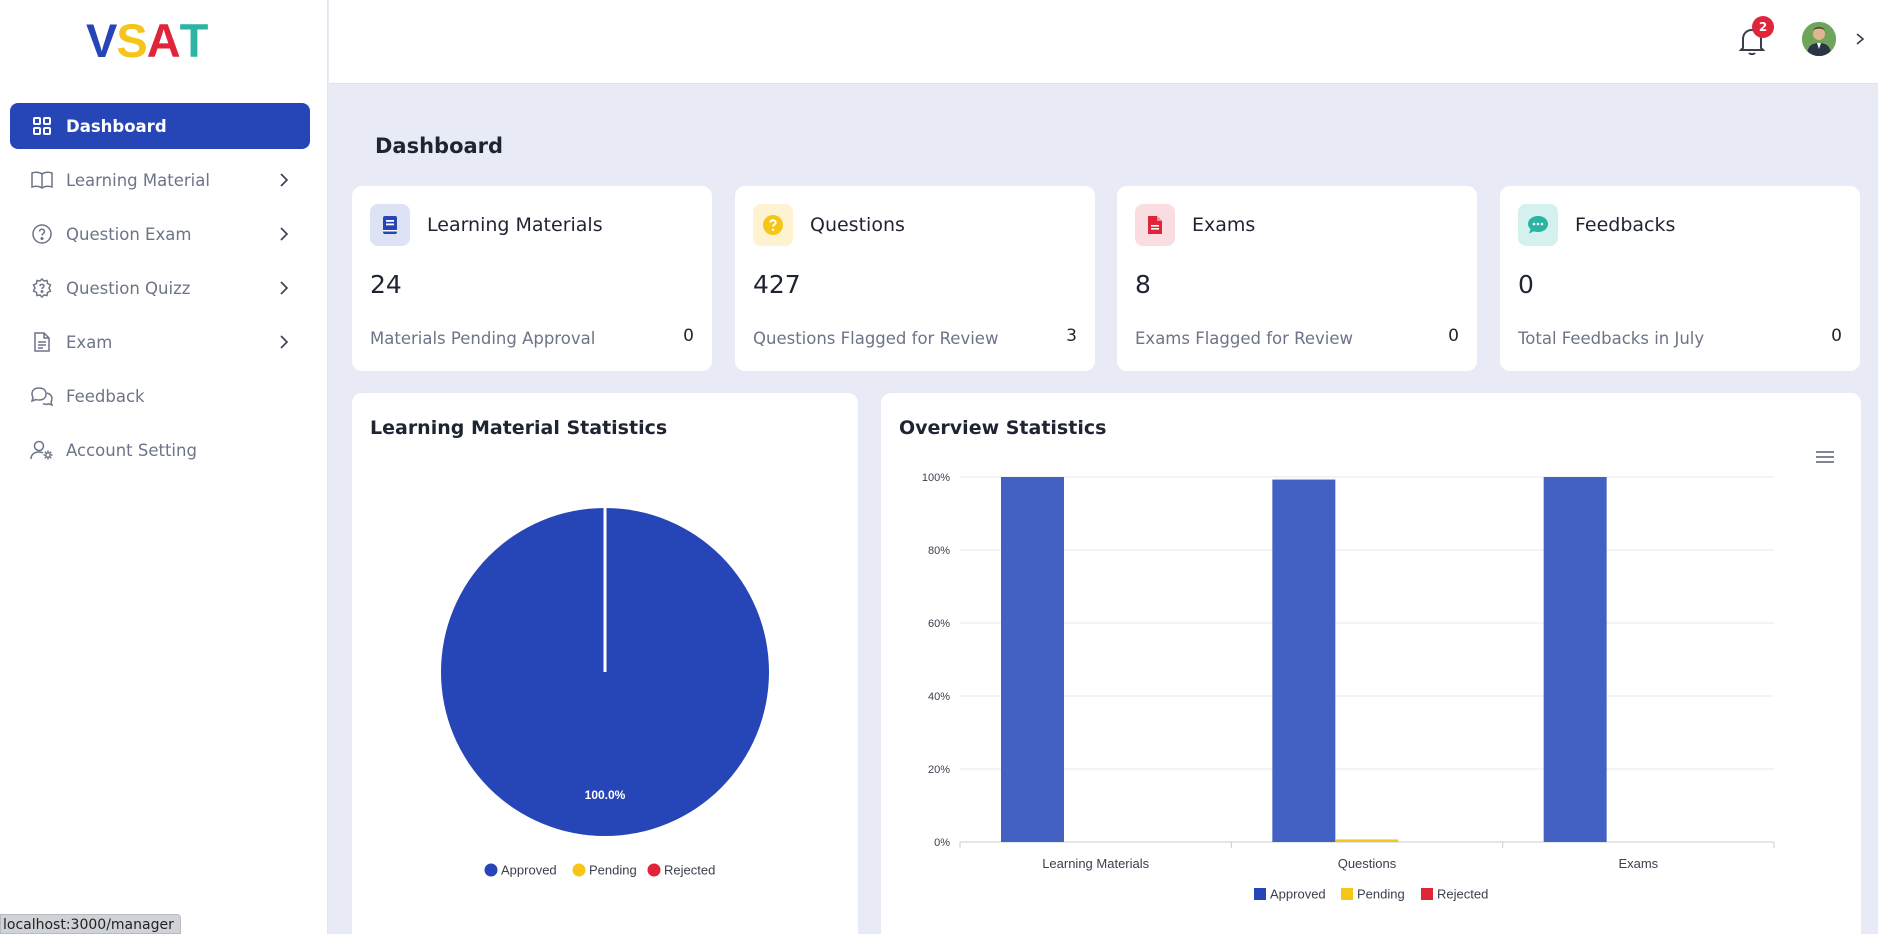  What do you see at coordinates (42, 126) in the screenshot?
I see `grid-icon` at bounding box center [42, 126].